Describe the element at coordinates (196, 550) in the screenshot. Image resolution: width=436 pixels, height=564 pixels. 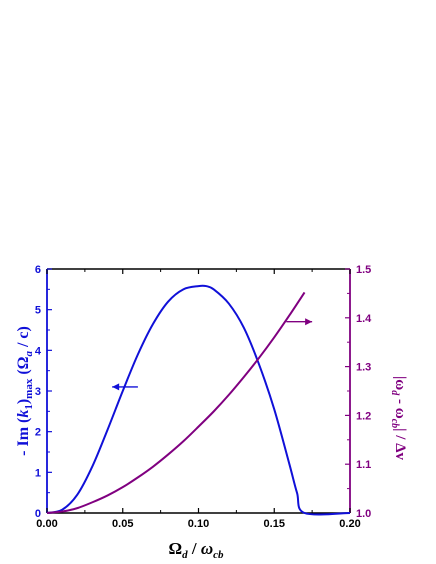
I see `x-axis-title: Ωd / ωcb` at that location.